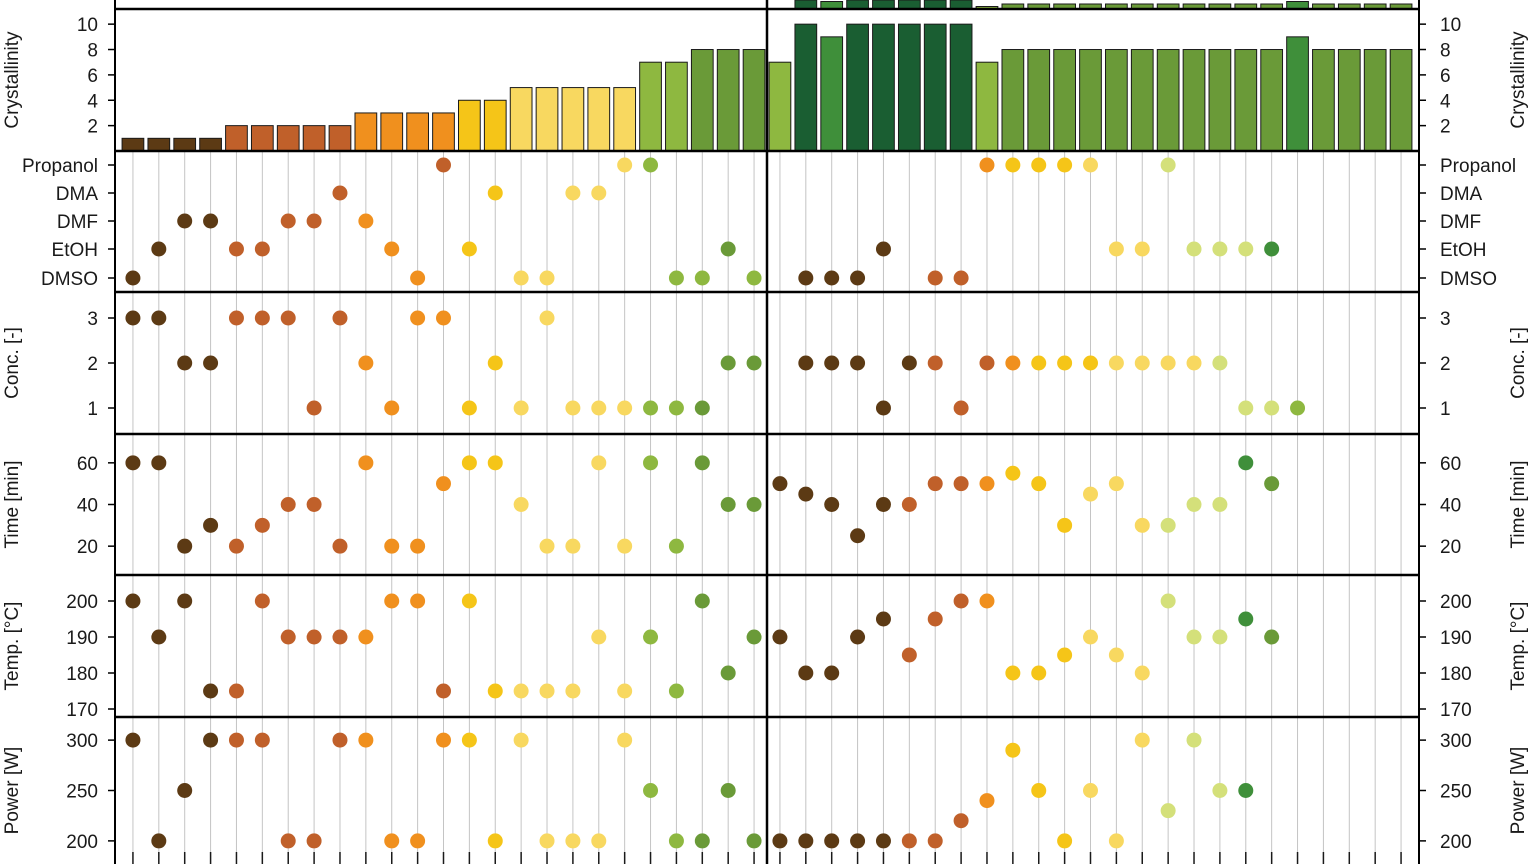 This screenshot has width=1536, height=864. Describe the element at coordinates (1445, 409) in the screenshot. I see `concentration-tick-right: 1` at that location.